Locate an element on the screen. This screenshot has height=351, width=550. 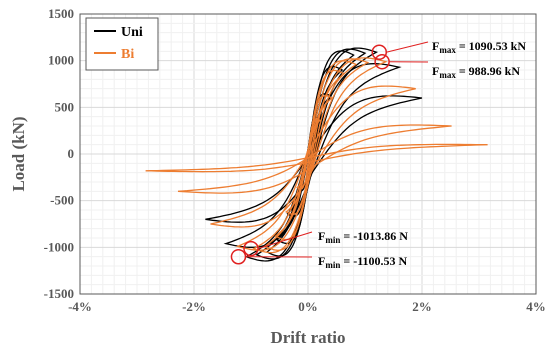
legend-box is located at coordinates (122, 44).